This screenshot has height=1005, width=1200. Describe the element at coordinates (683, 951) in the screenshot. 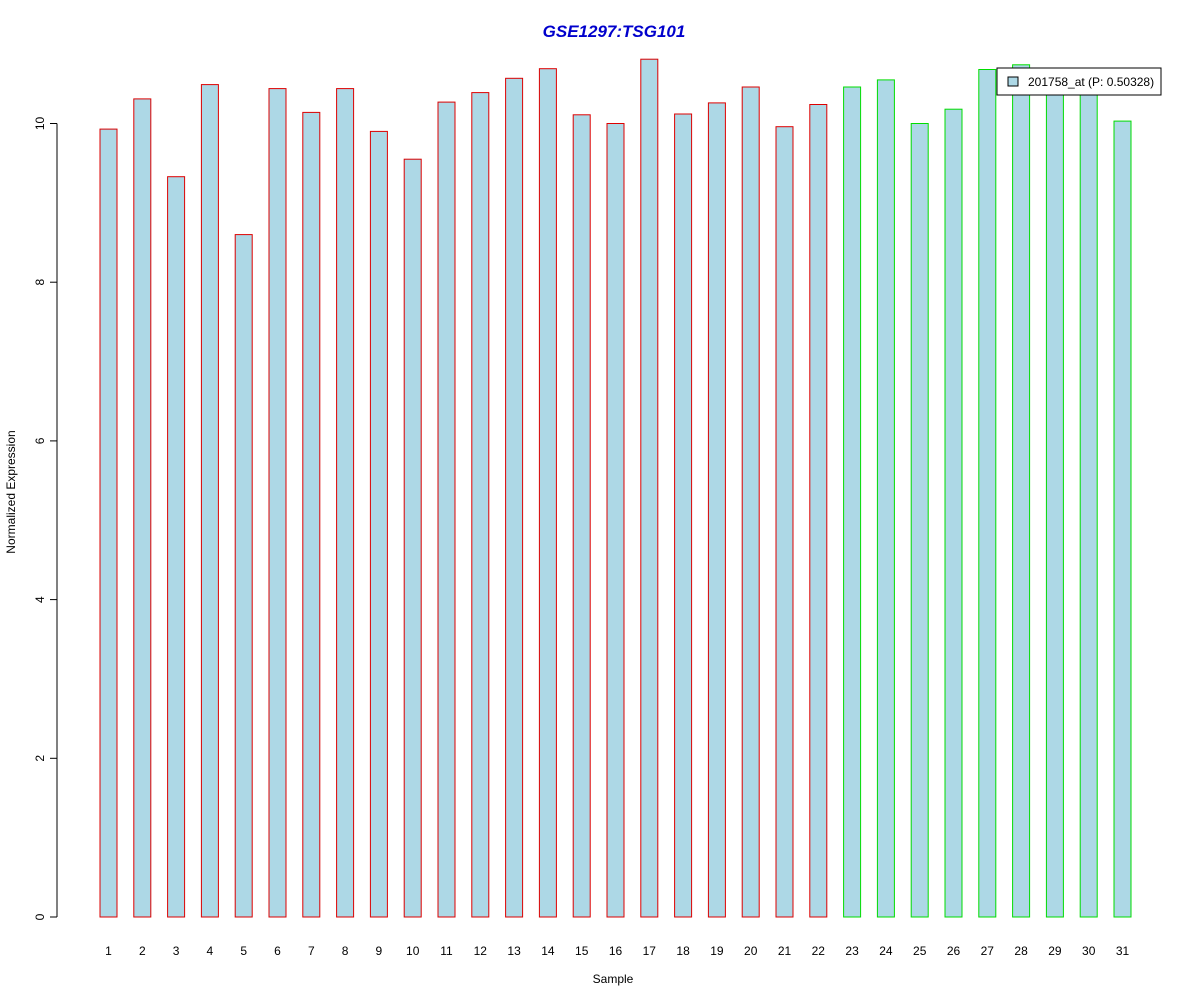

I see `x-tick-label: 18` at that location.